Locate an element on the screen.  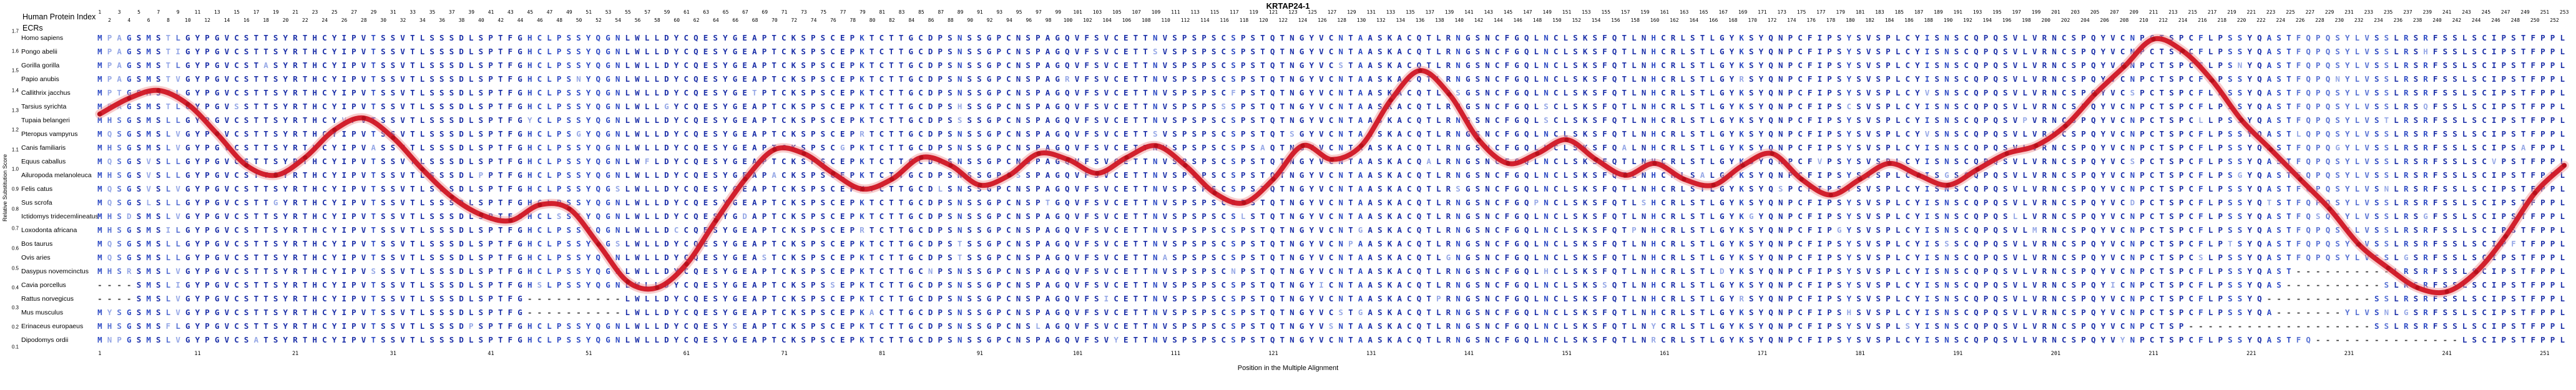
residue: W is located at coordinates (637, 175).